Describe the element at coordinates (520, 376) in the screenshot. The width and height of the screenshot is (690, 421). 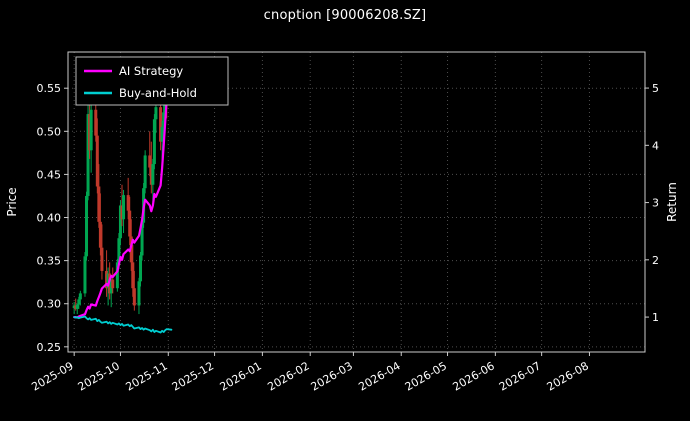
I see `x-axis-tick-label: 2026-07` at that location.